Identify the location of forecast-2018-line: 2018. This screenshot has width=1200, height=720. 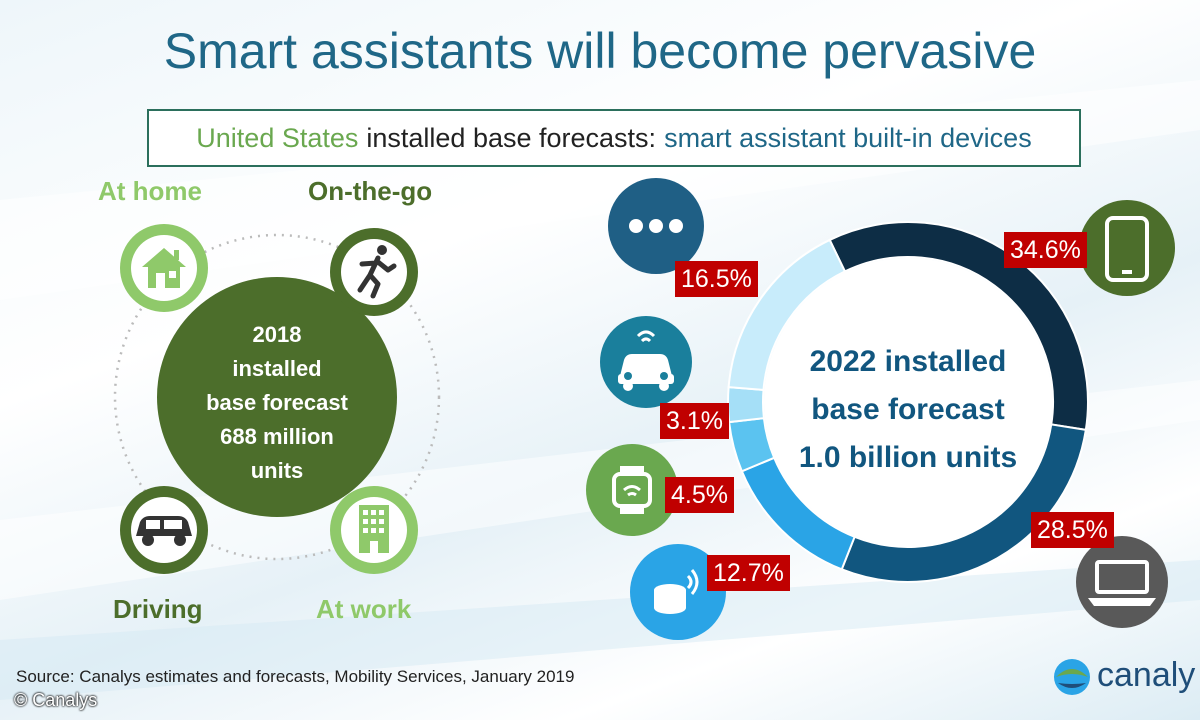
(277, 334).